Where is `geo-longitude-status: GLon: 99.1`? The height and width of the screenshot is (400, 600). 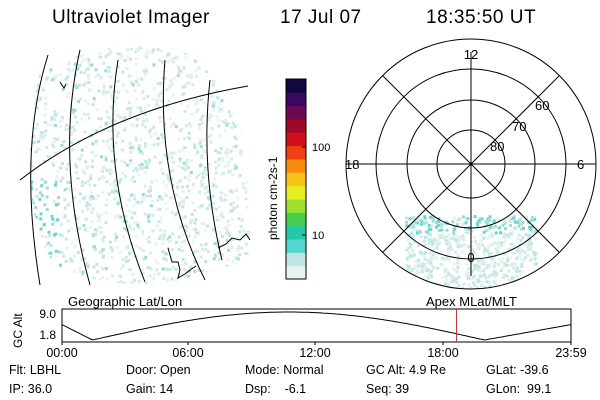
geo-longitude-status: GLon: 99.1 is located at coordinates (519, 389).